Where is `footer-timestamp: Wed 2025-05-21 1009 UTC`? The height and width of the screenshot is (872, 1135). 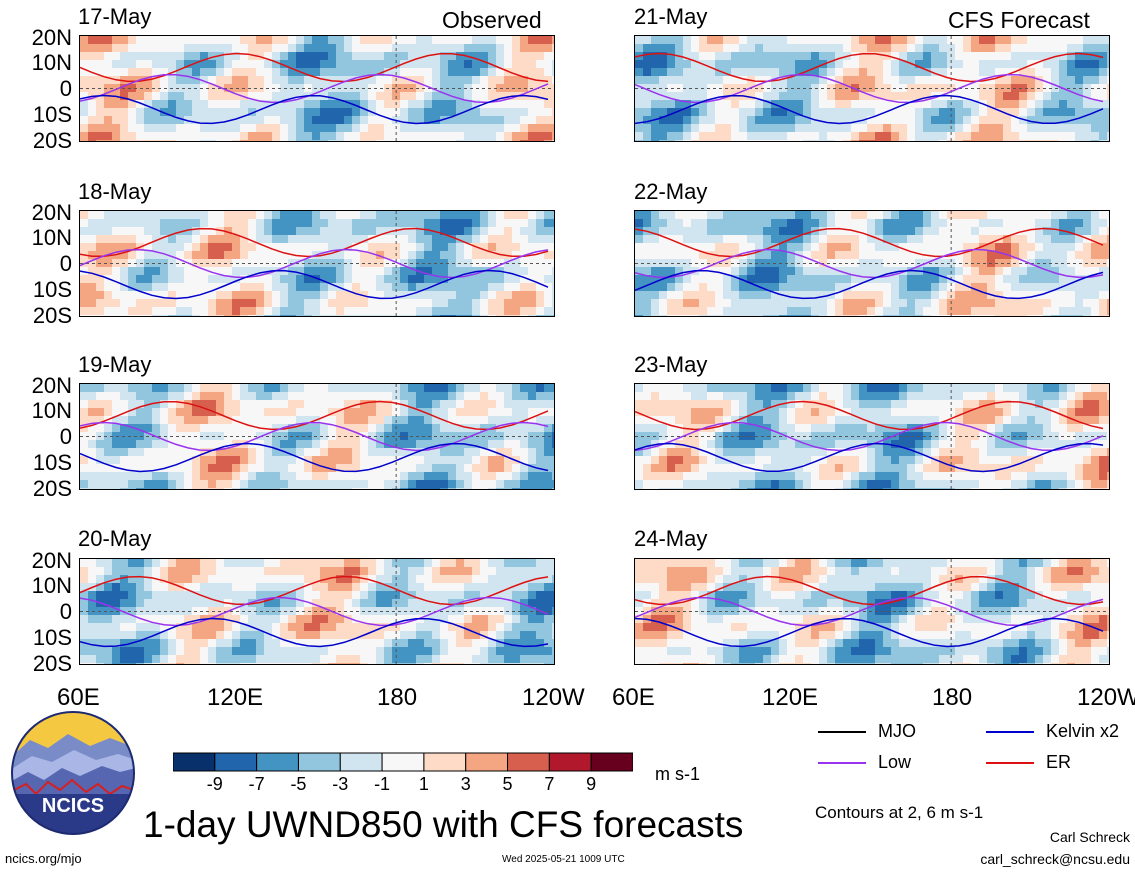
footer-timestamp: Wed 2025-05-21 1009 UTC is located at coordinates (563, 859).